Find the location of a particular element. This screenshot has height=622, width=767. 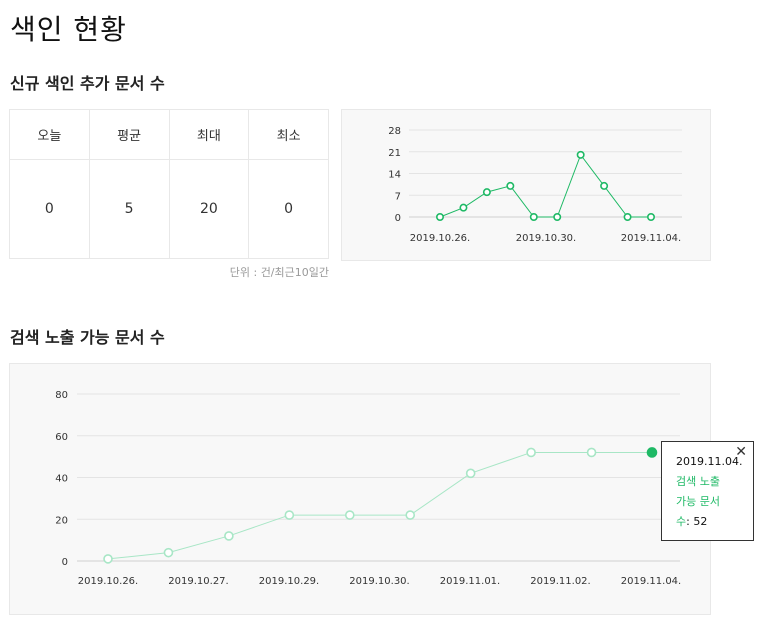

stats-header-average: 평균 is located at coordinates (129, 134).